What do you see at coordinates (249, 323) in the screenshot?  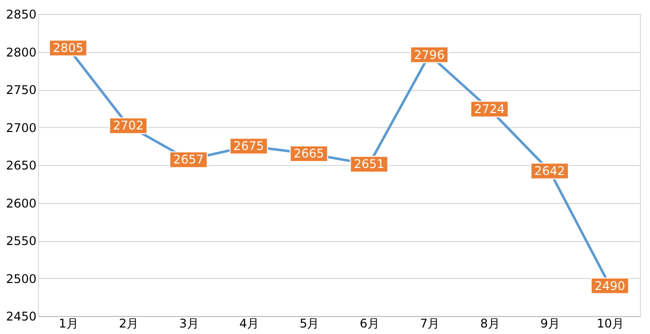 I see `x-tick-label: 4月` at bounding box center [249, 323].